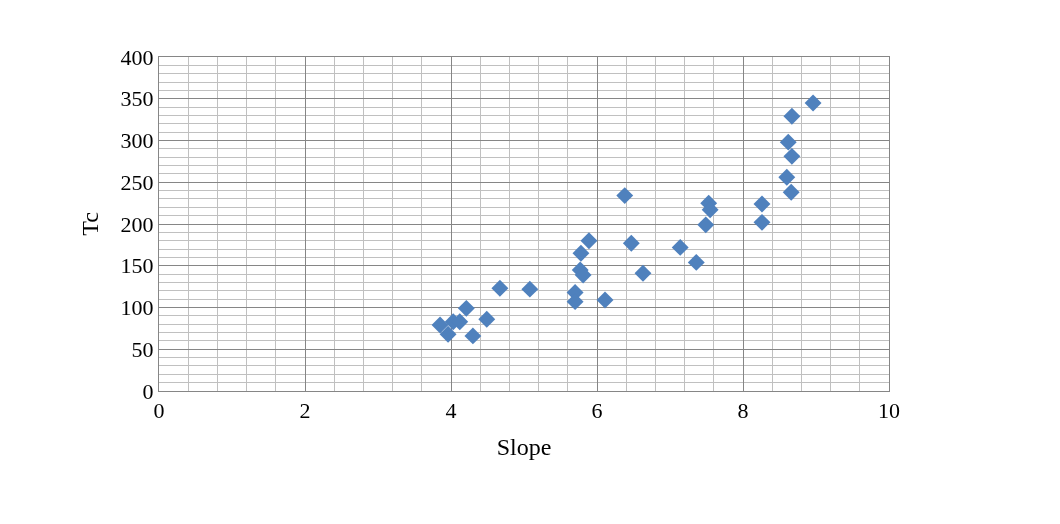 This screenshot has width=1060, height=524. Describe the element at coordinates (137, 224) in the screenshot. I see `y-tick-label: 200` at that location.